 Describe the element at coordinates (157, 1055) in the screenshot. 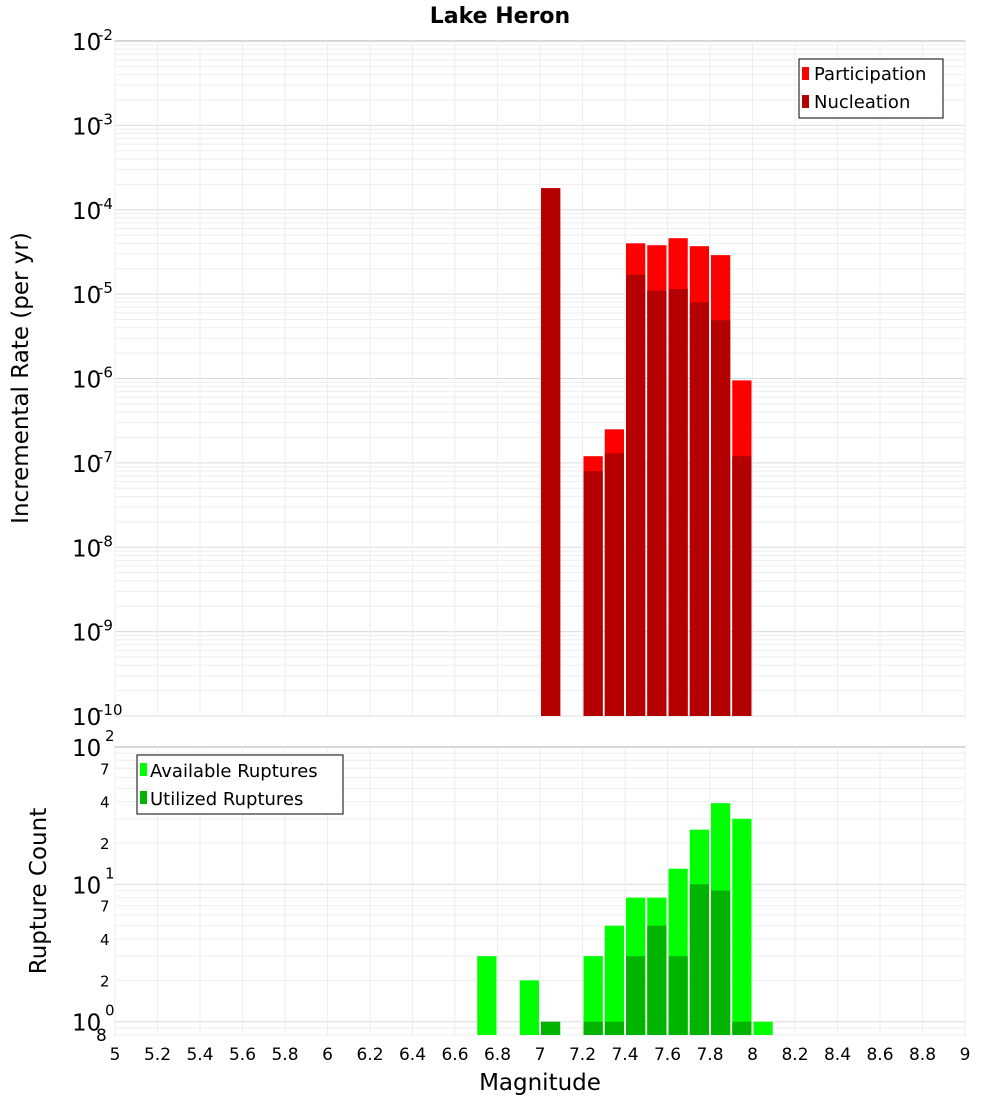

I see `x-tick-label: 5.2` at that location.